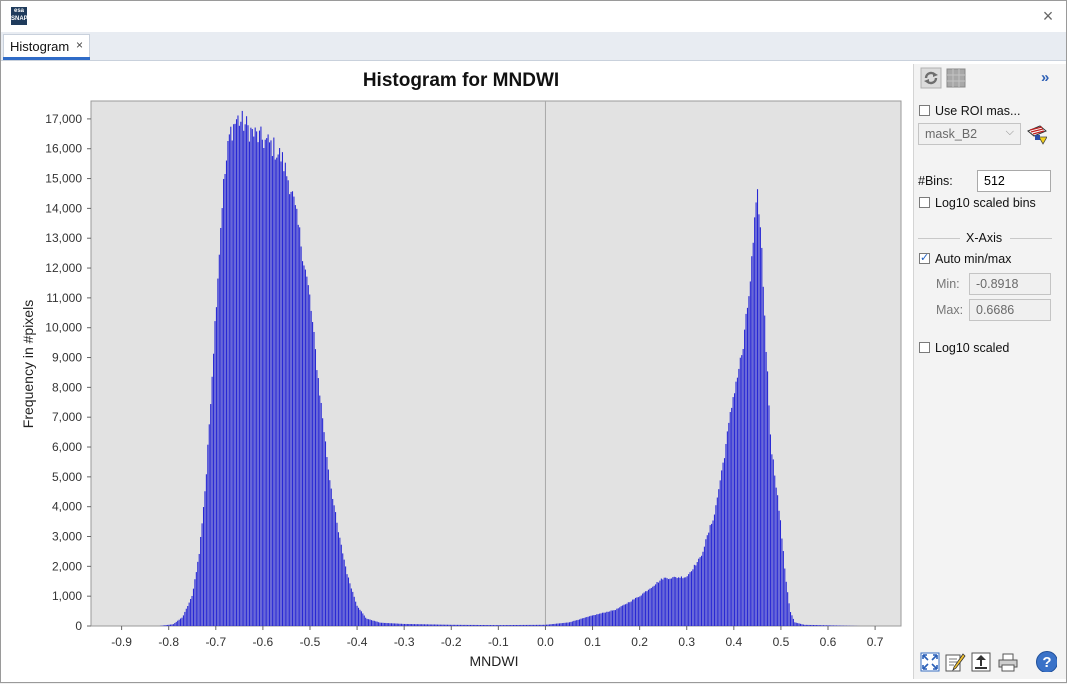 This screenshot has height=684, width=1067. Describe the element at coordinates (67, 417) in the screenshot. I see `y-tick-label: 7,000` at that location.